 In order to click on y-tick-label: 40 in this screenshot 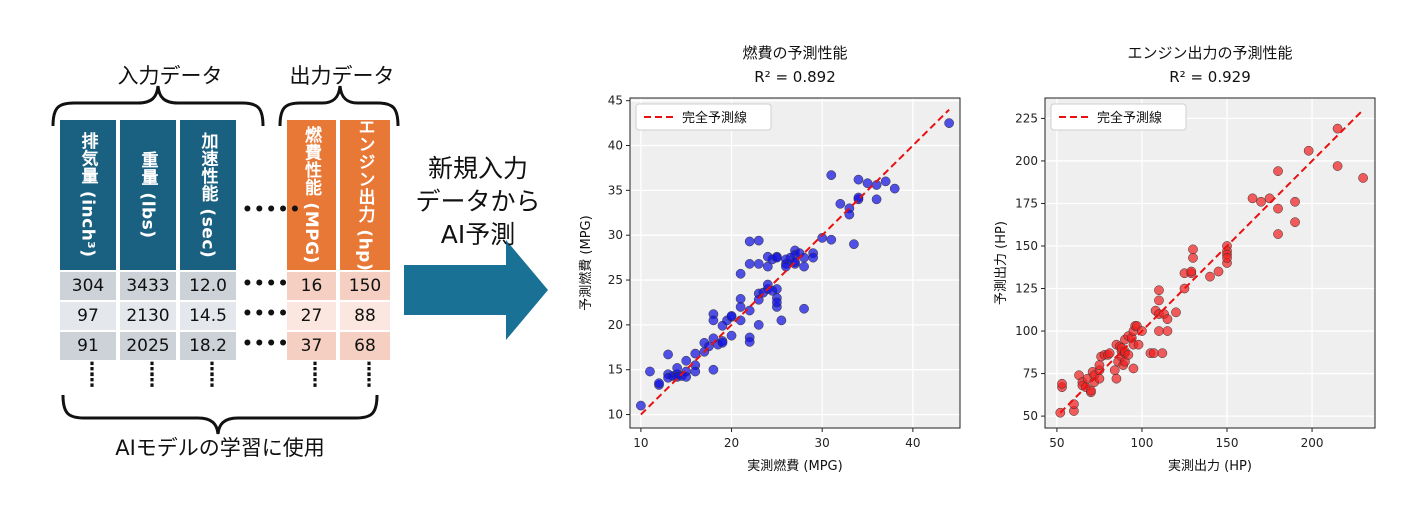, I will do `click(615, 146)`.